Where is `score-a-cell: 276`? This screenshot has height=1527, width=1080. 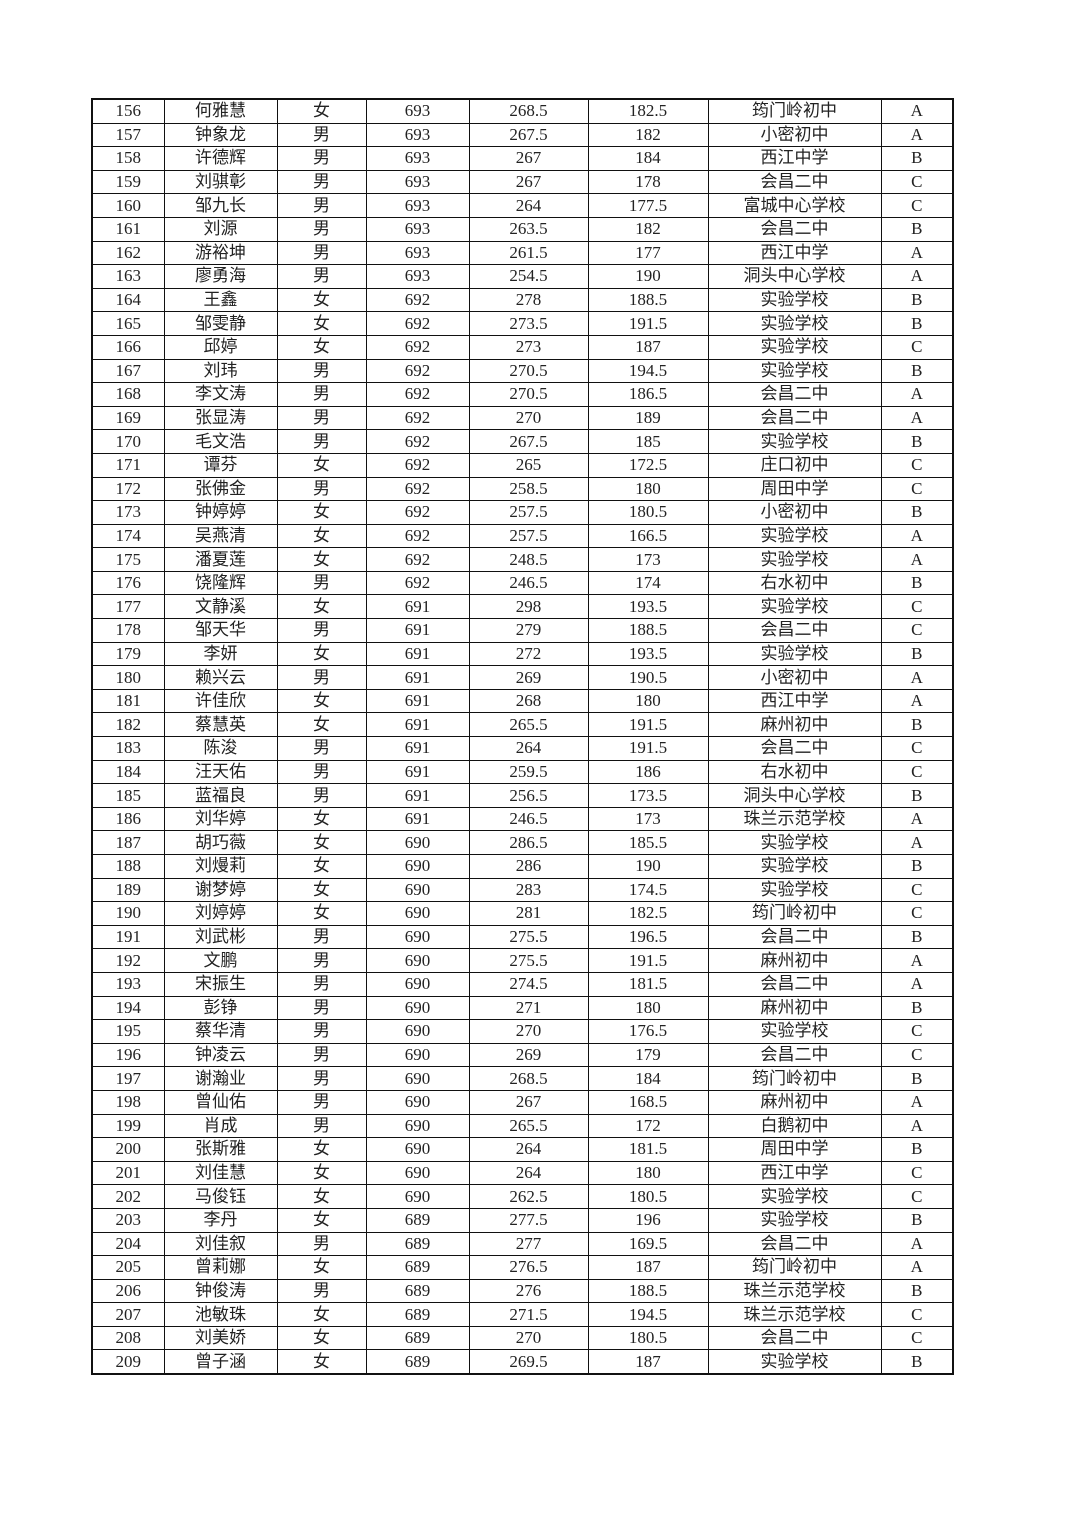 score-a-cell: 276 is located at coordinates (528, 1291).